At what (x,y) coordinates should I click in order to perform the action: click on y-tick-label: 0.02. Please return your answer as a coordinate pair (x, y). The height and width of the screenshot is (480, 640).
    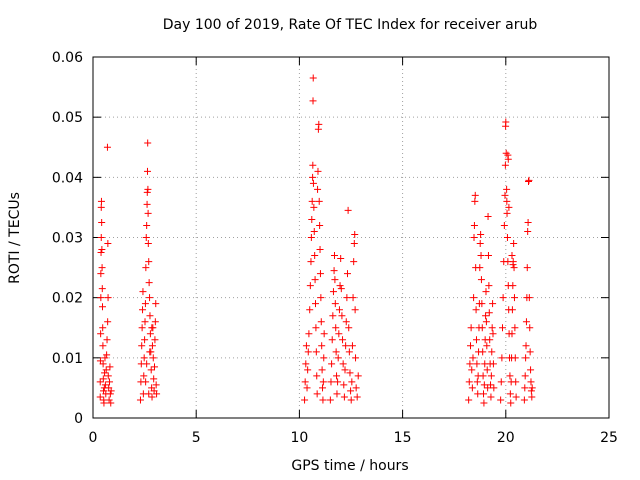
    Looking at the image, I should click on (67, 299).